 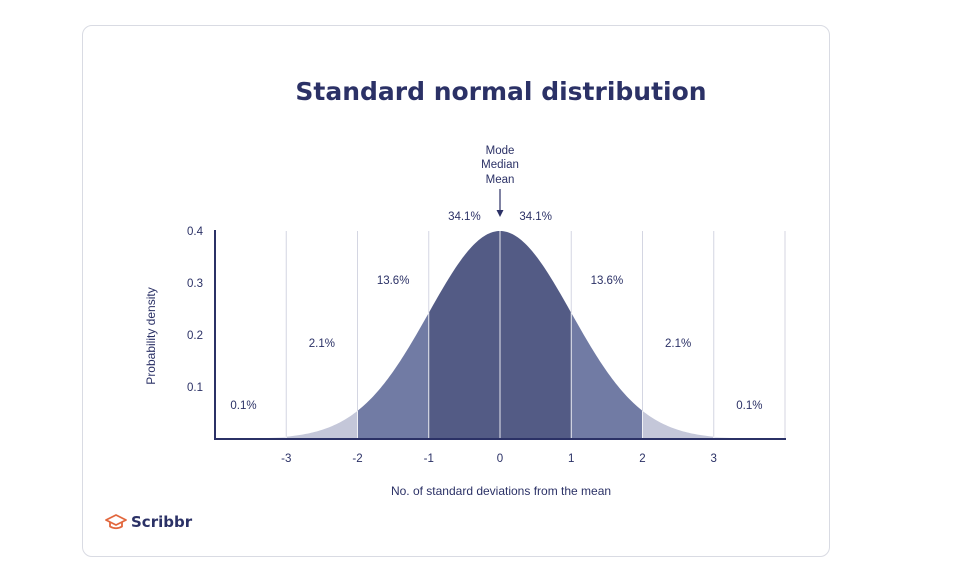 What do you see at coordinates (535, 217) in the screenshot?
I see `region-label-5: 34.1%` at bounding box center [535, 217].